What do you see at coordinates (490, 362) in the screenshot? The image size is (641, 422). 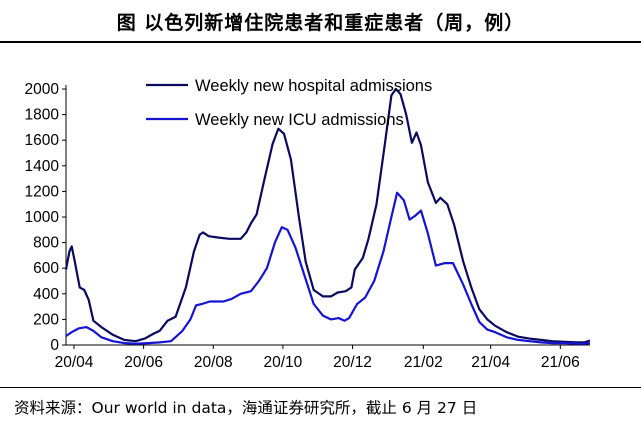 I see `x-tick-label: 21/04` at bounding box center [490, 362].